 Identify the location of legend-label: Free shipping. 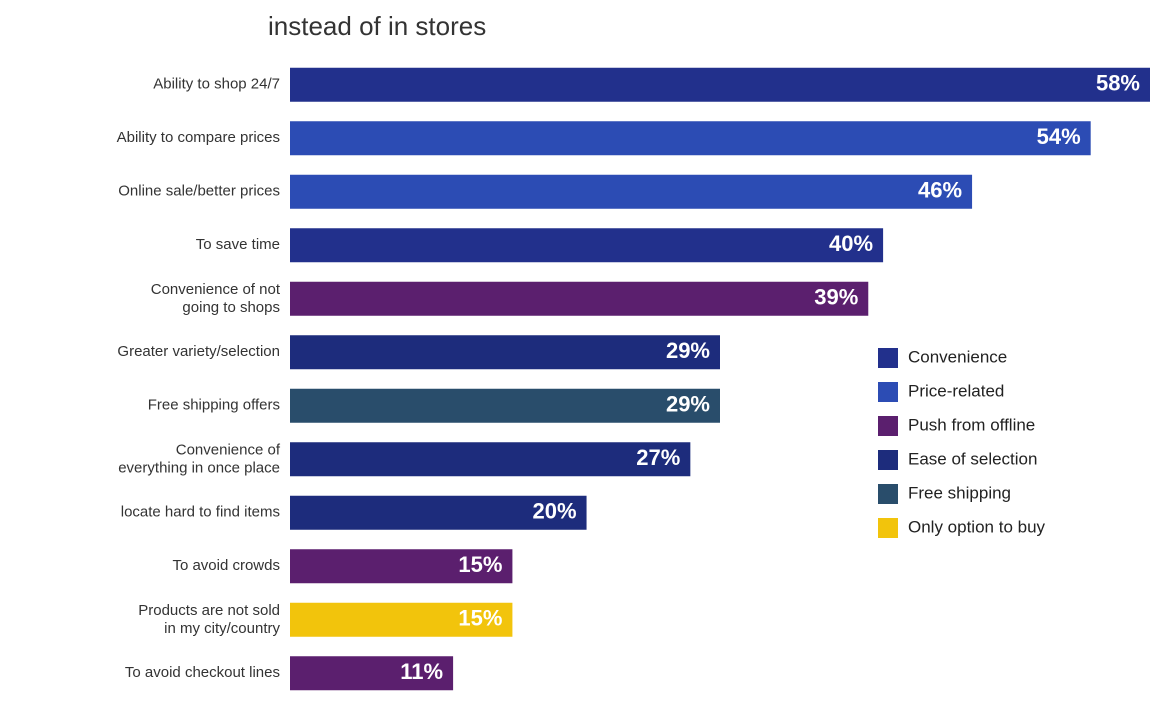
(959, 492).